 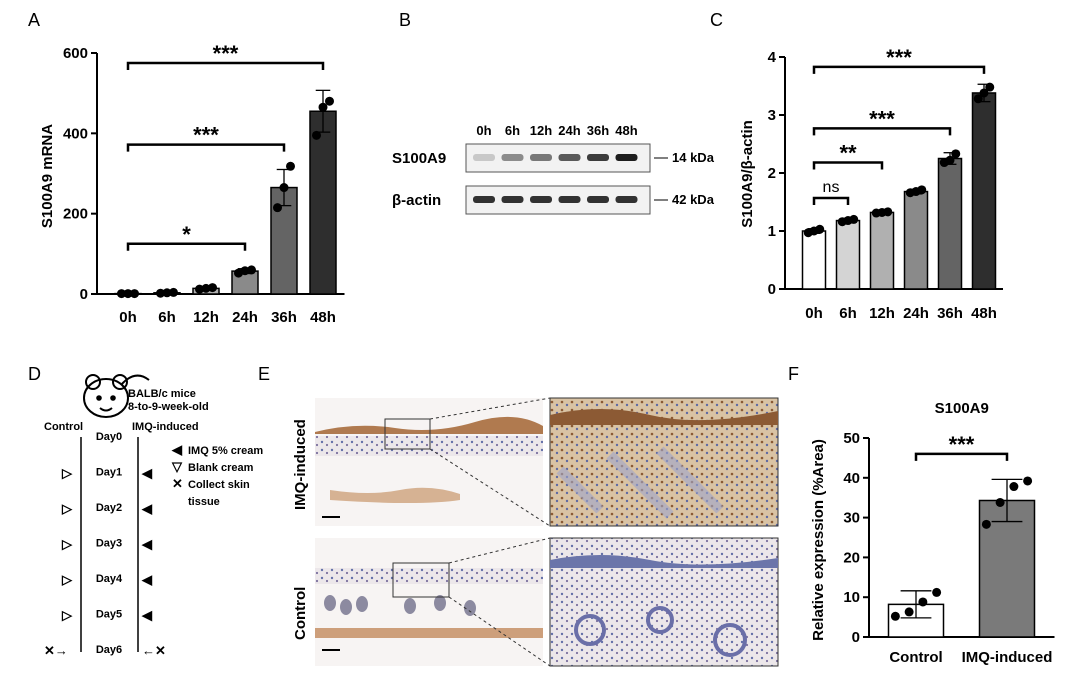 I want to click on row-label-imq: IMQ-induced, so click(x=300, y=464).